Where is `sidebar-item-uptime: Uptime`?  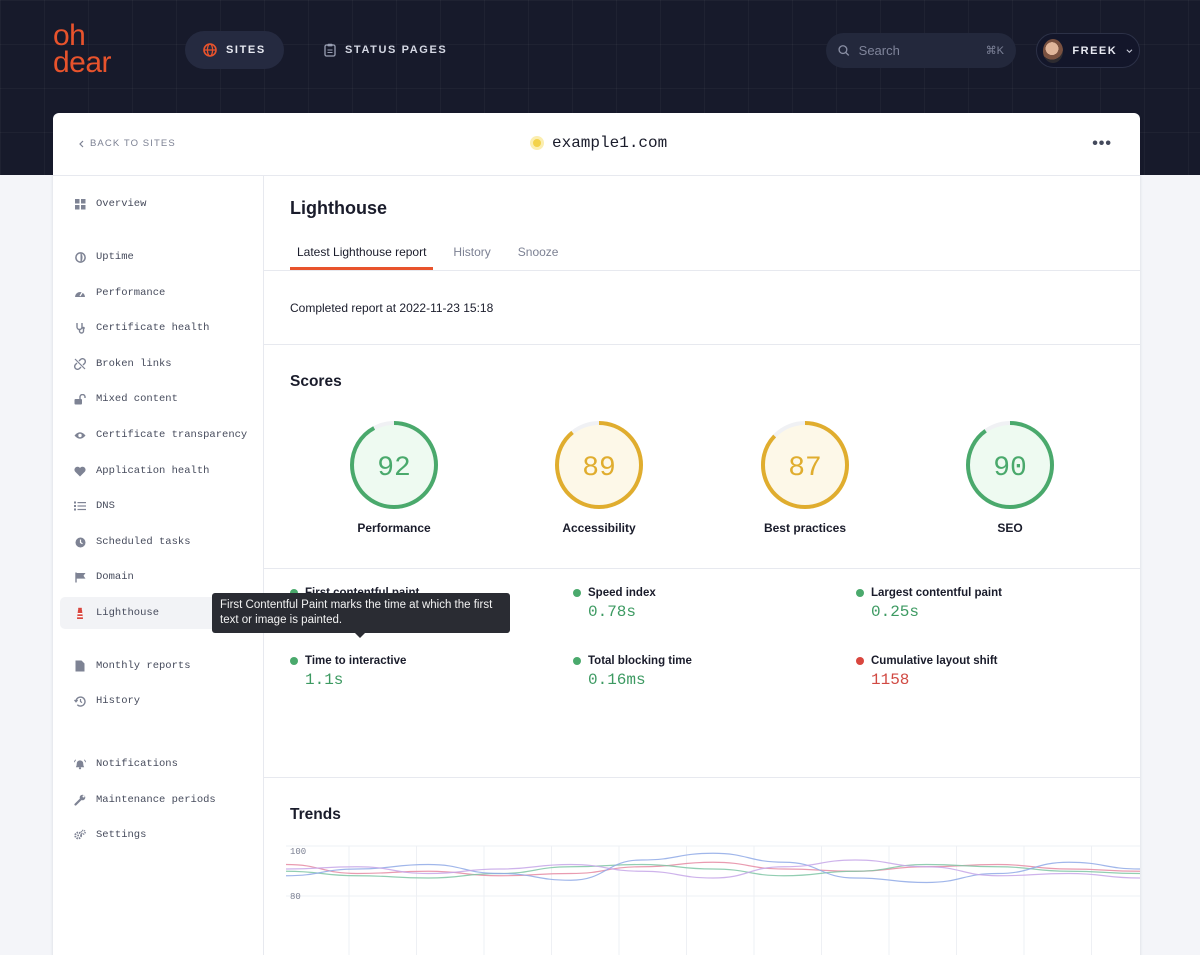
sidebar-item-uptime: Uptime is located at coordinates (158, 257).